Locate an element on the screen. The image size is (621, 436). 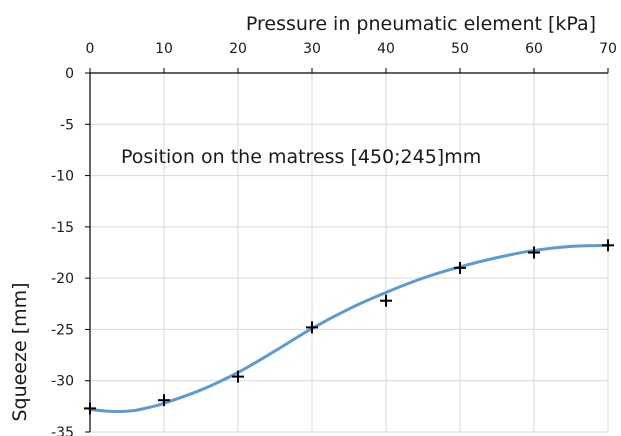
x-tick-label: 20 is located at coordinates (238, 49).